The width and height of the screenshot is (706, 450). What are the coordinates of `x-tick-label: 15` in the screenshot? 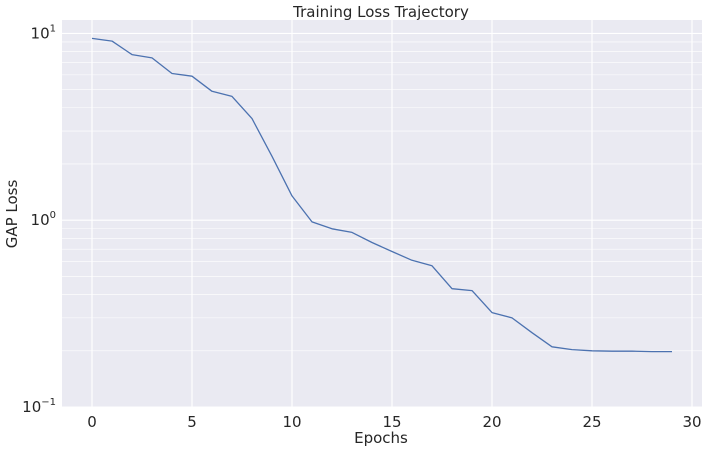 It's located at (391, 422).